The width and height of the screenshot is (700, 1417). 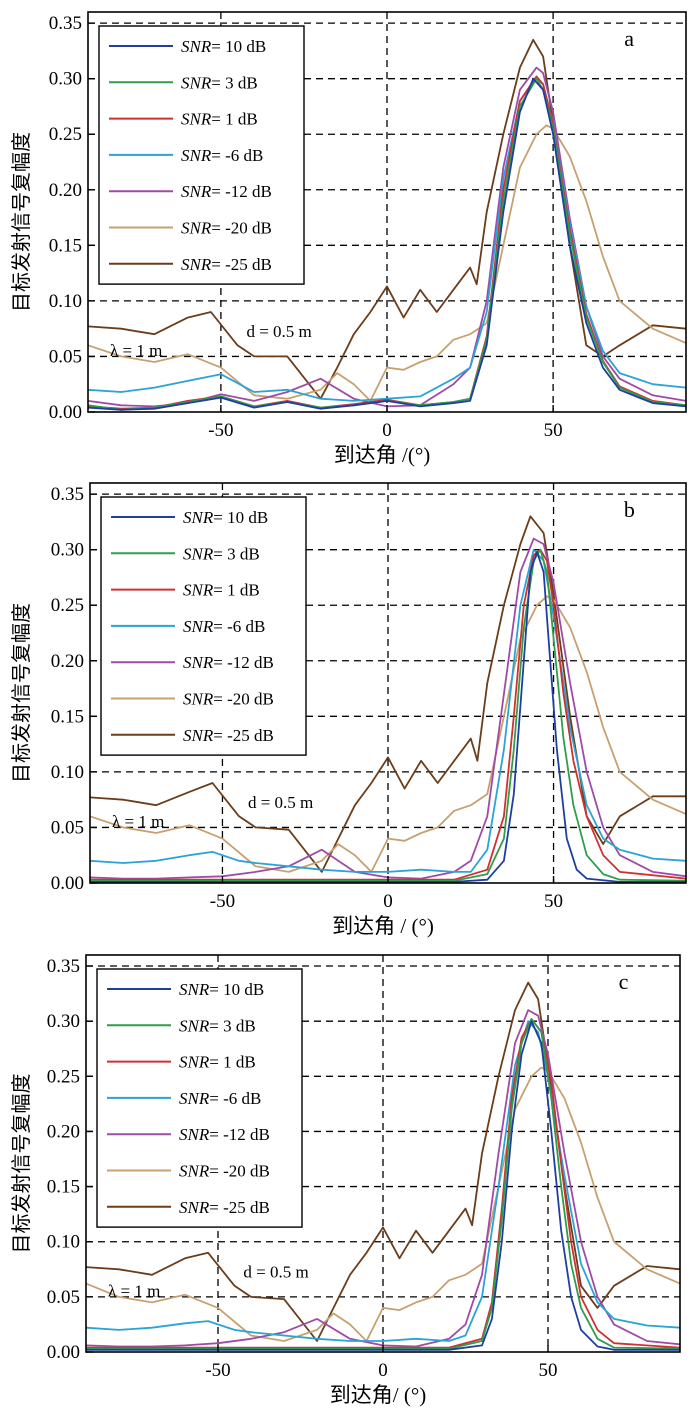 I want to click on y-tick-label: 0.30, so click(x=67, y=550).